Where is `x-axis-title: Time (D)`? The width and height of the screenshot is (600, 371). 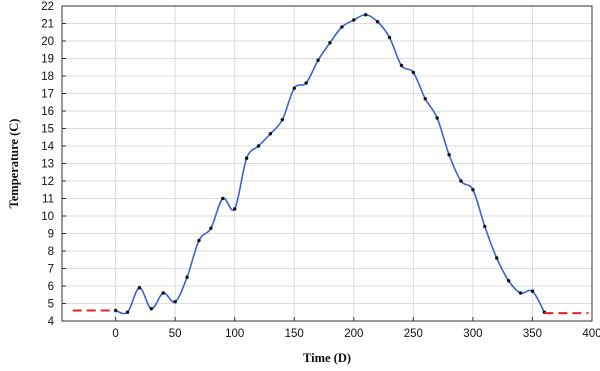 x-axis-title: Time (D) is located at coordinates (327, 358).